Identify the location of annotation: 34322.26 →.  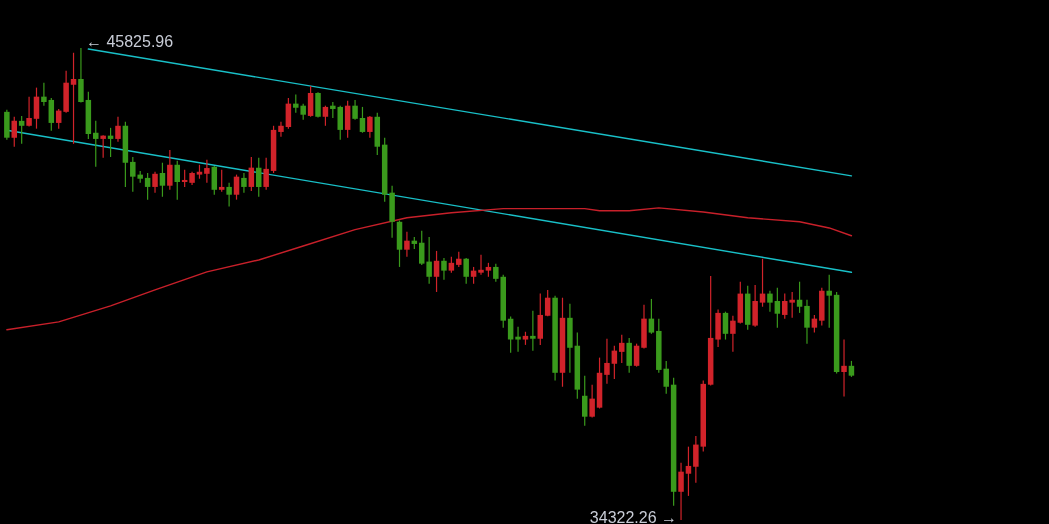
(633, 516).